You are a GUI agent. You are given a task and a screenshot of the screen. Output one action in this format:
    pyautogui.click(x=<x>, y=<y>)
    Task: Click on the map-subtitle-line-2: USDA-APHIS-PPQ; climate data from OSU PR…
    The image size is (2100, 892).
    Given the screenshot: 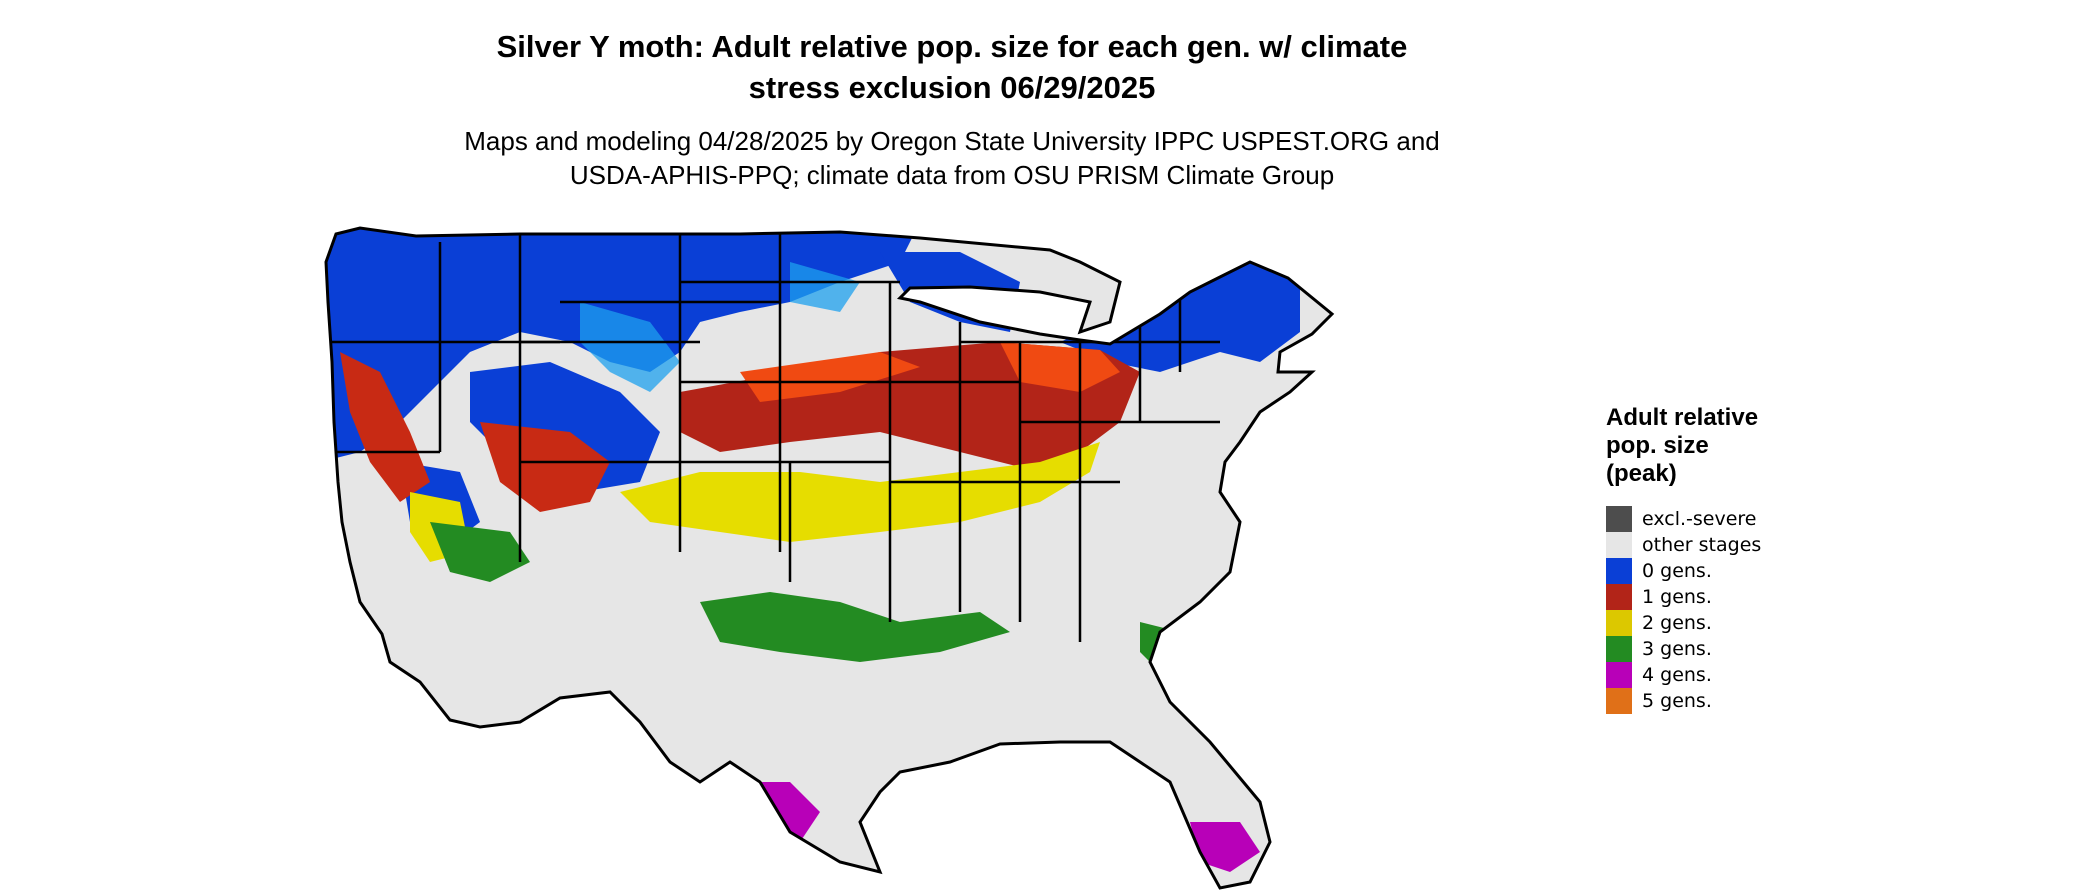 What is the action you would take?
    pyautogui.click(x=952, y=175)
    